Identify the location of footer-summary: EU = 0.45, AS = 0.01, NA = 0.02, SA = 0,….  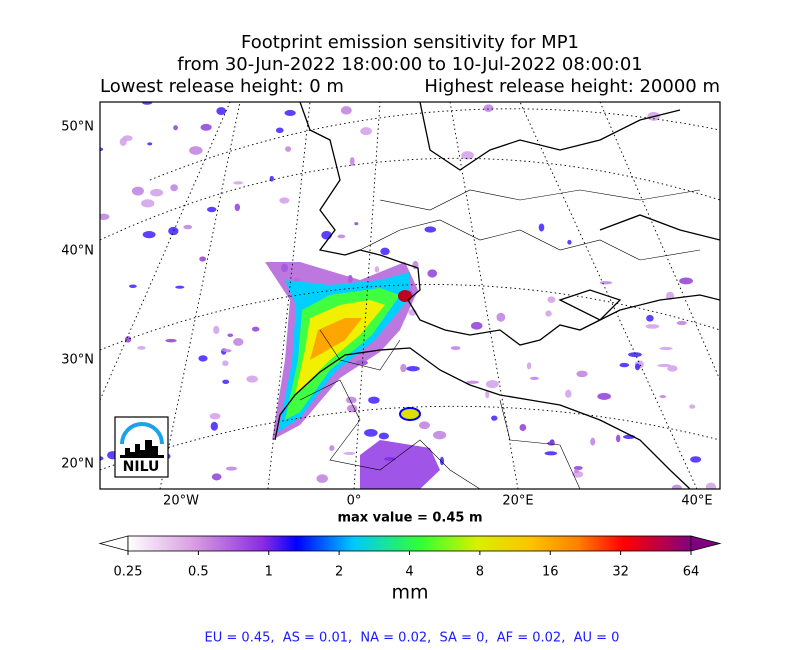
(412, 638).